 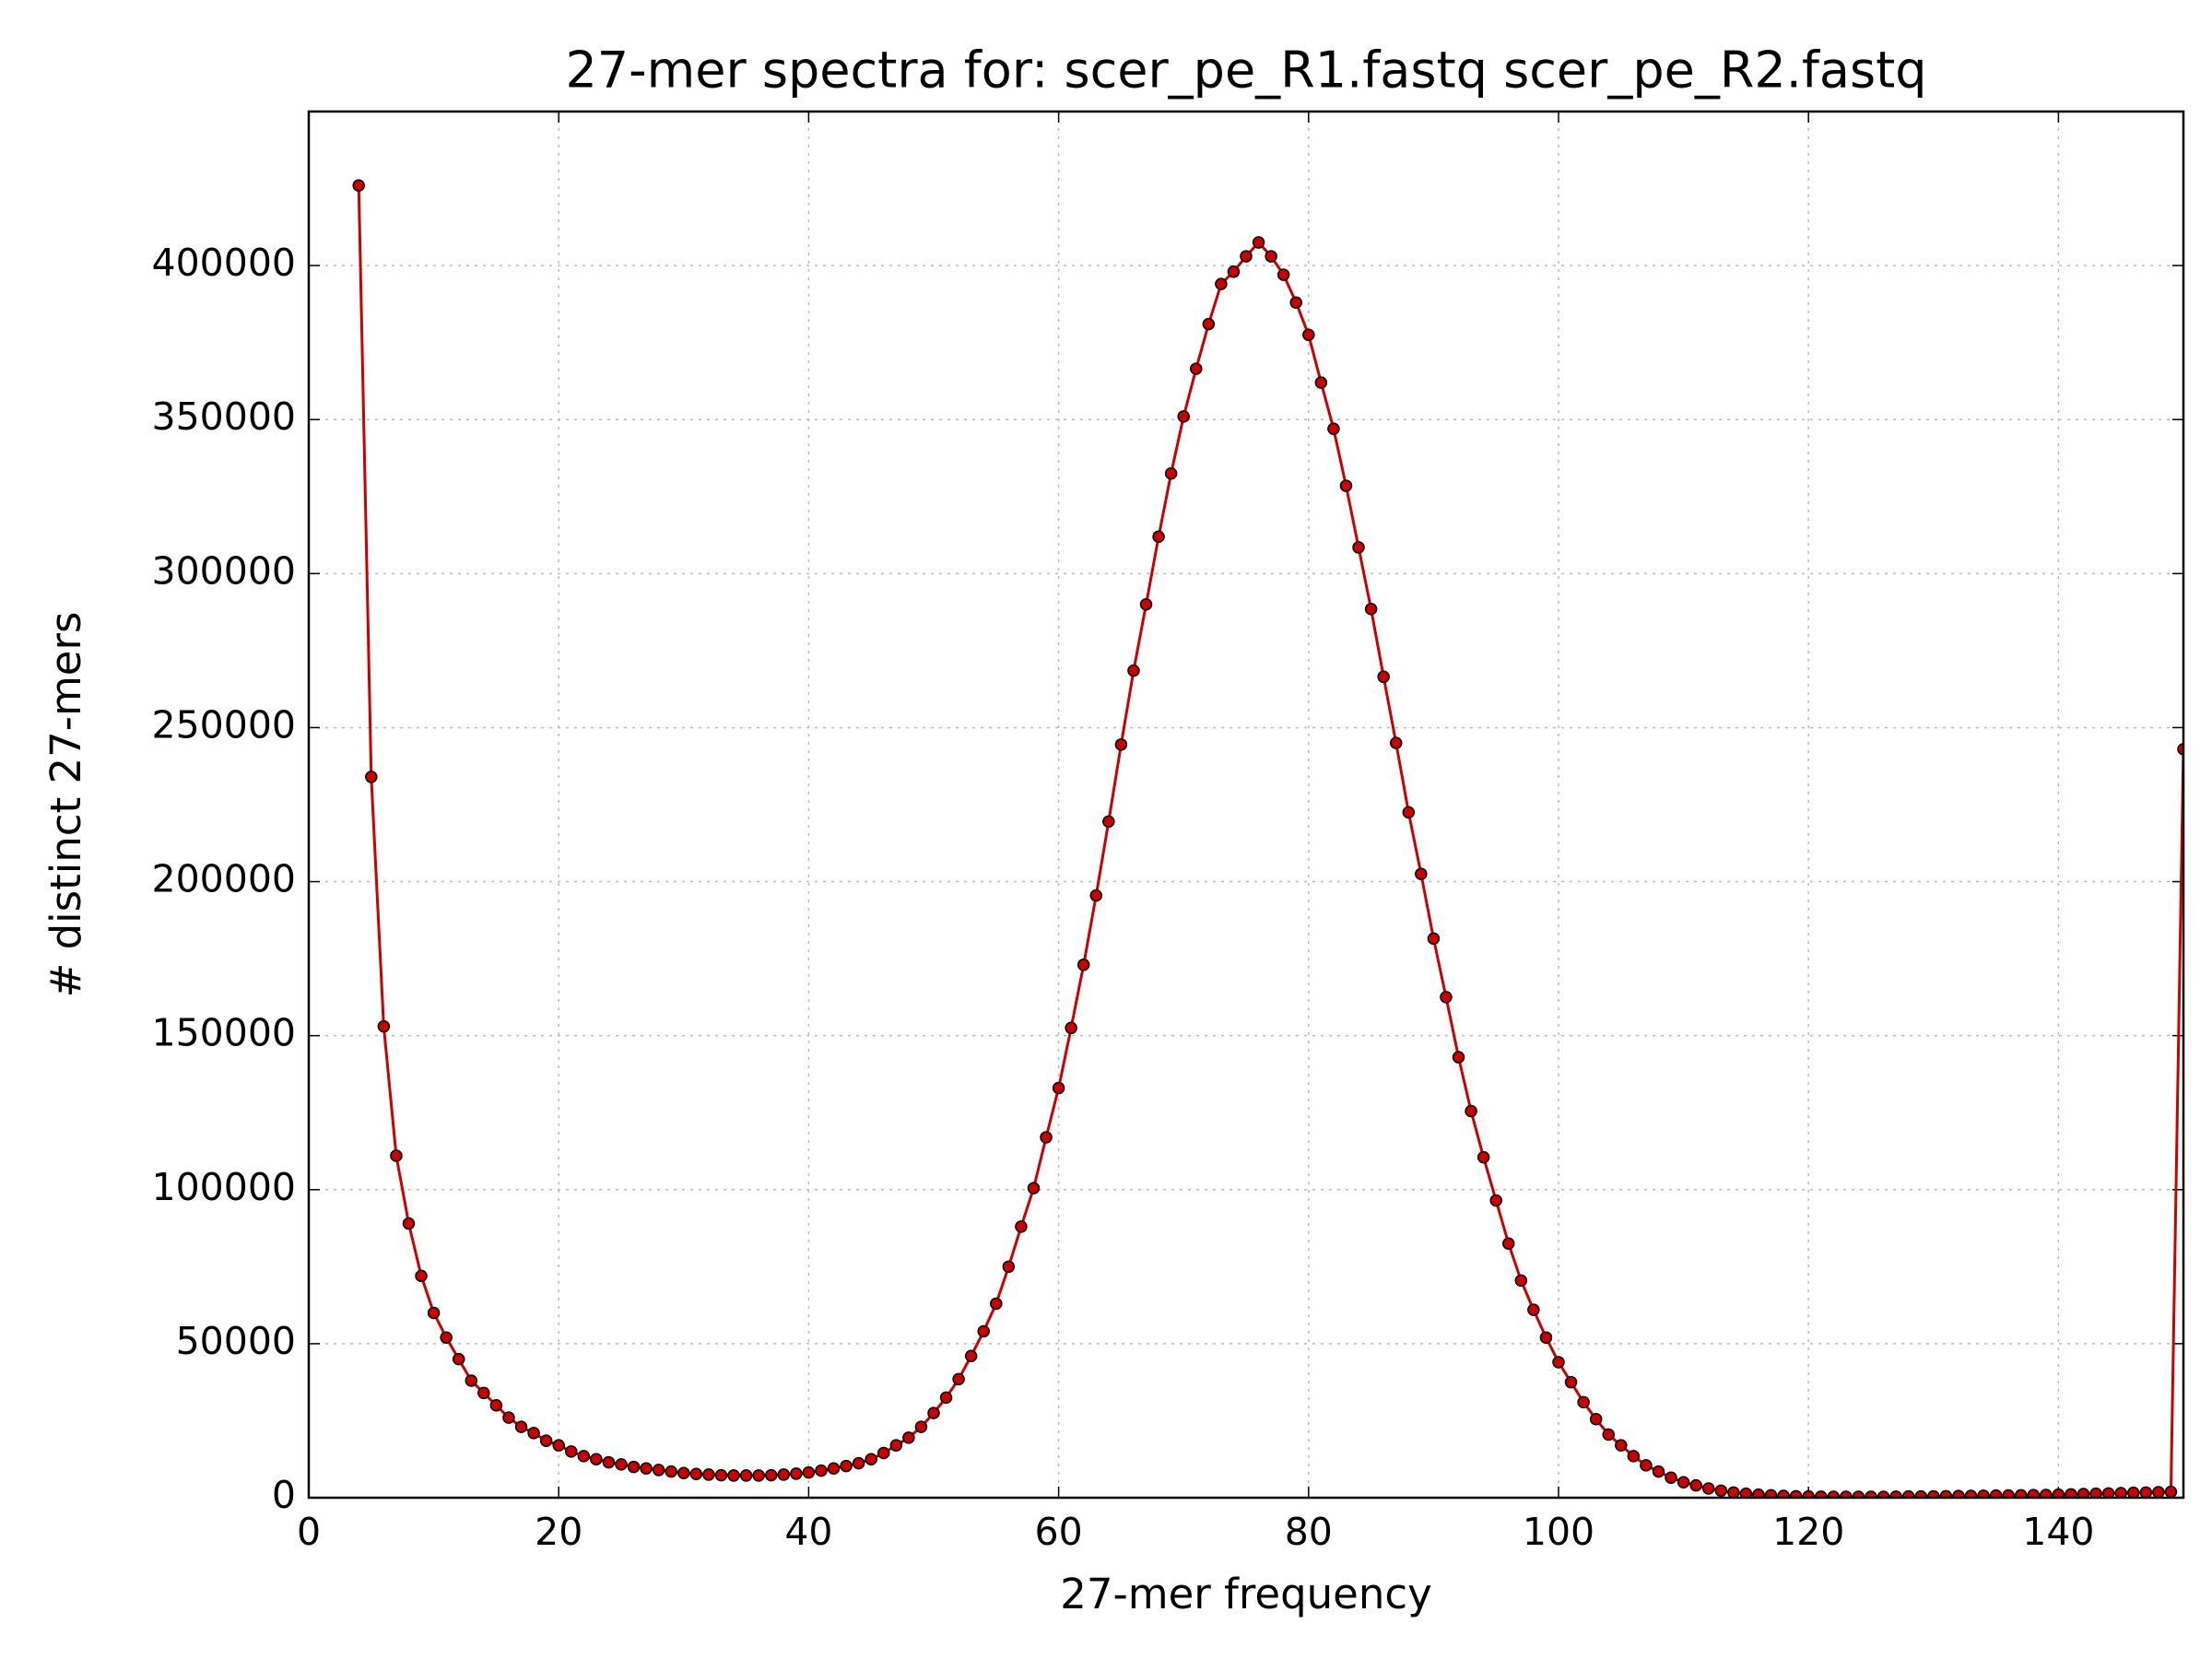 I want to click on x-tick-label: 60, so click(x=1059, y=1532).